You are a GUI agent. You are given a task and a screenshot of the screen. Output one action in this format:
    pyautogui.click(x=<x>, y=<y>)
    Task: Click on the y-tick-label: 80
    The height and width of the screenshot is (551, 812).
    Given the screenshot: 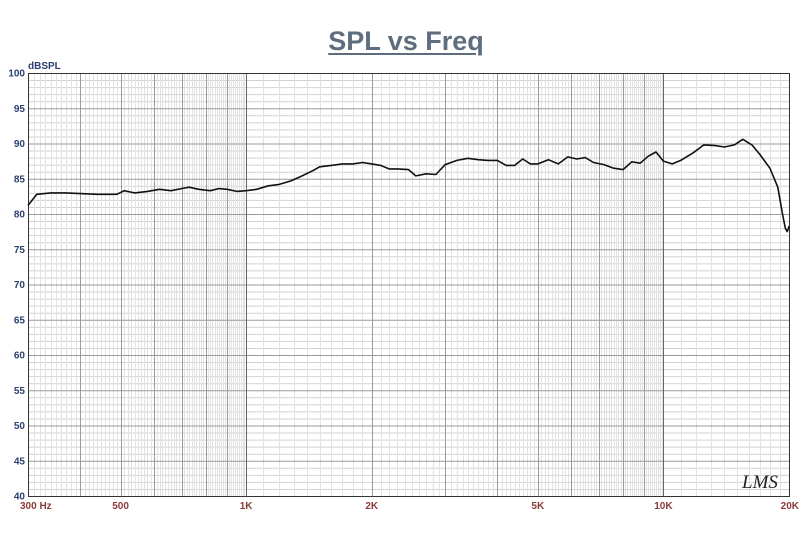 What is the action you would take?
    pyautogui.click(x=20, y=215)
    